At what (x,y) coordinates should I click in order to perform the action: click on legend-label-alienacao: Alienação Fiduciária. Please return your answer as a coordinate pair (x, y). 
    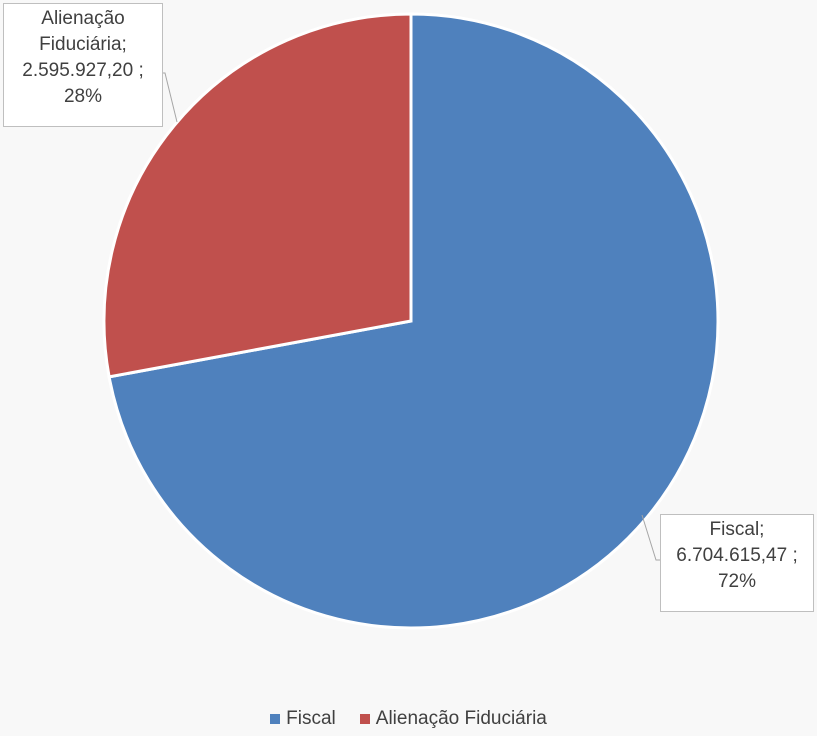
    Looking at the image, I should click on (461, 718).